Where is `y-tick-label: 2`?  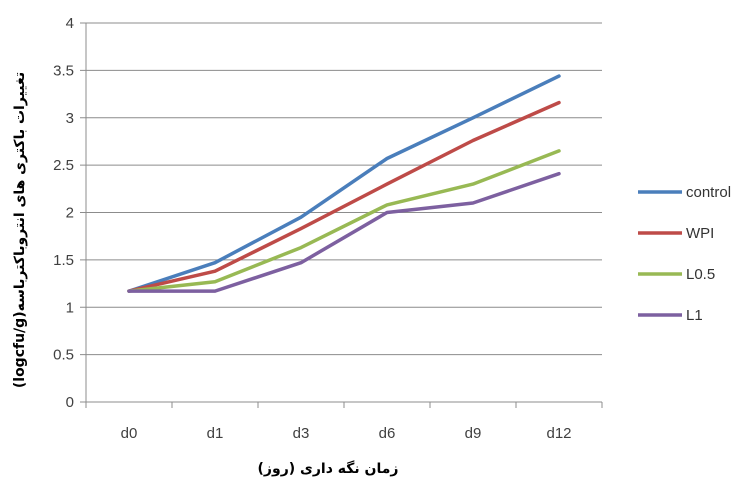
y-tick-label: 2 is located at coordinates (70, 213).